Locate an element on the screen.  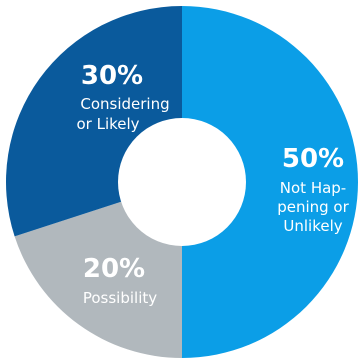
slice-label-not-happening: 50% Not Hap- pening or Unlikely is located at coordinates (313, 189).